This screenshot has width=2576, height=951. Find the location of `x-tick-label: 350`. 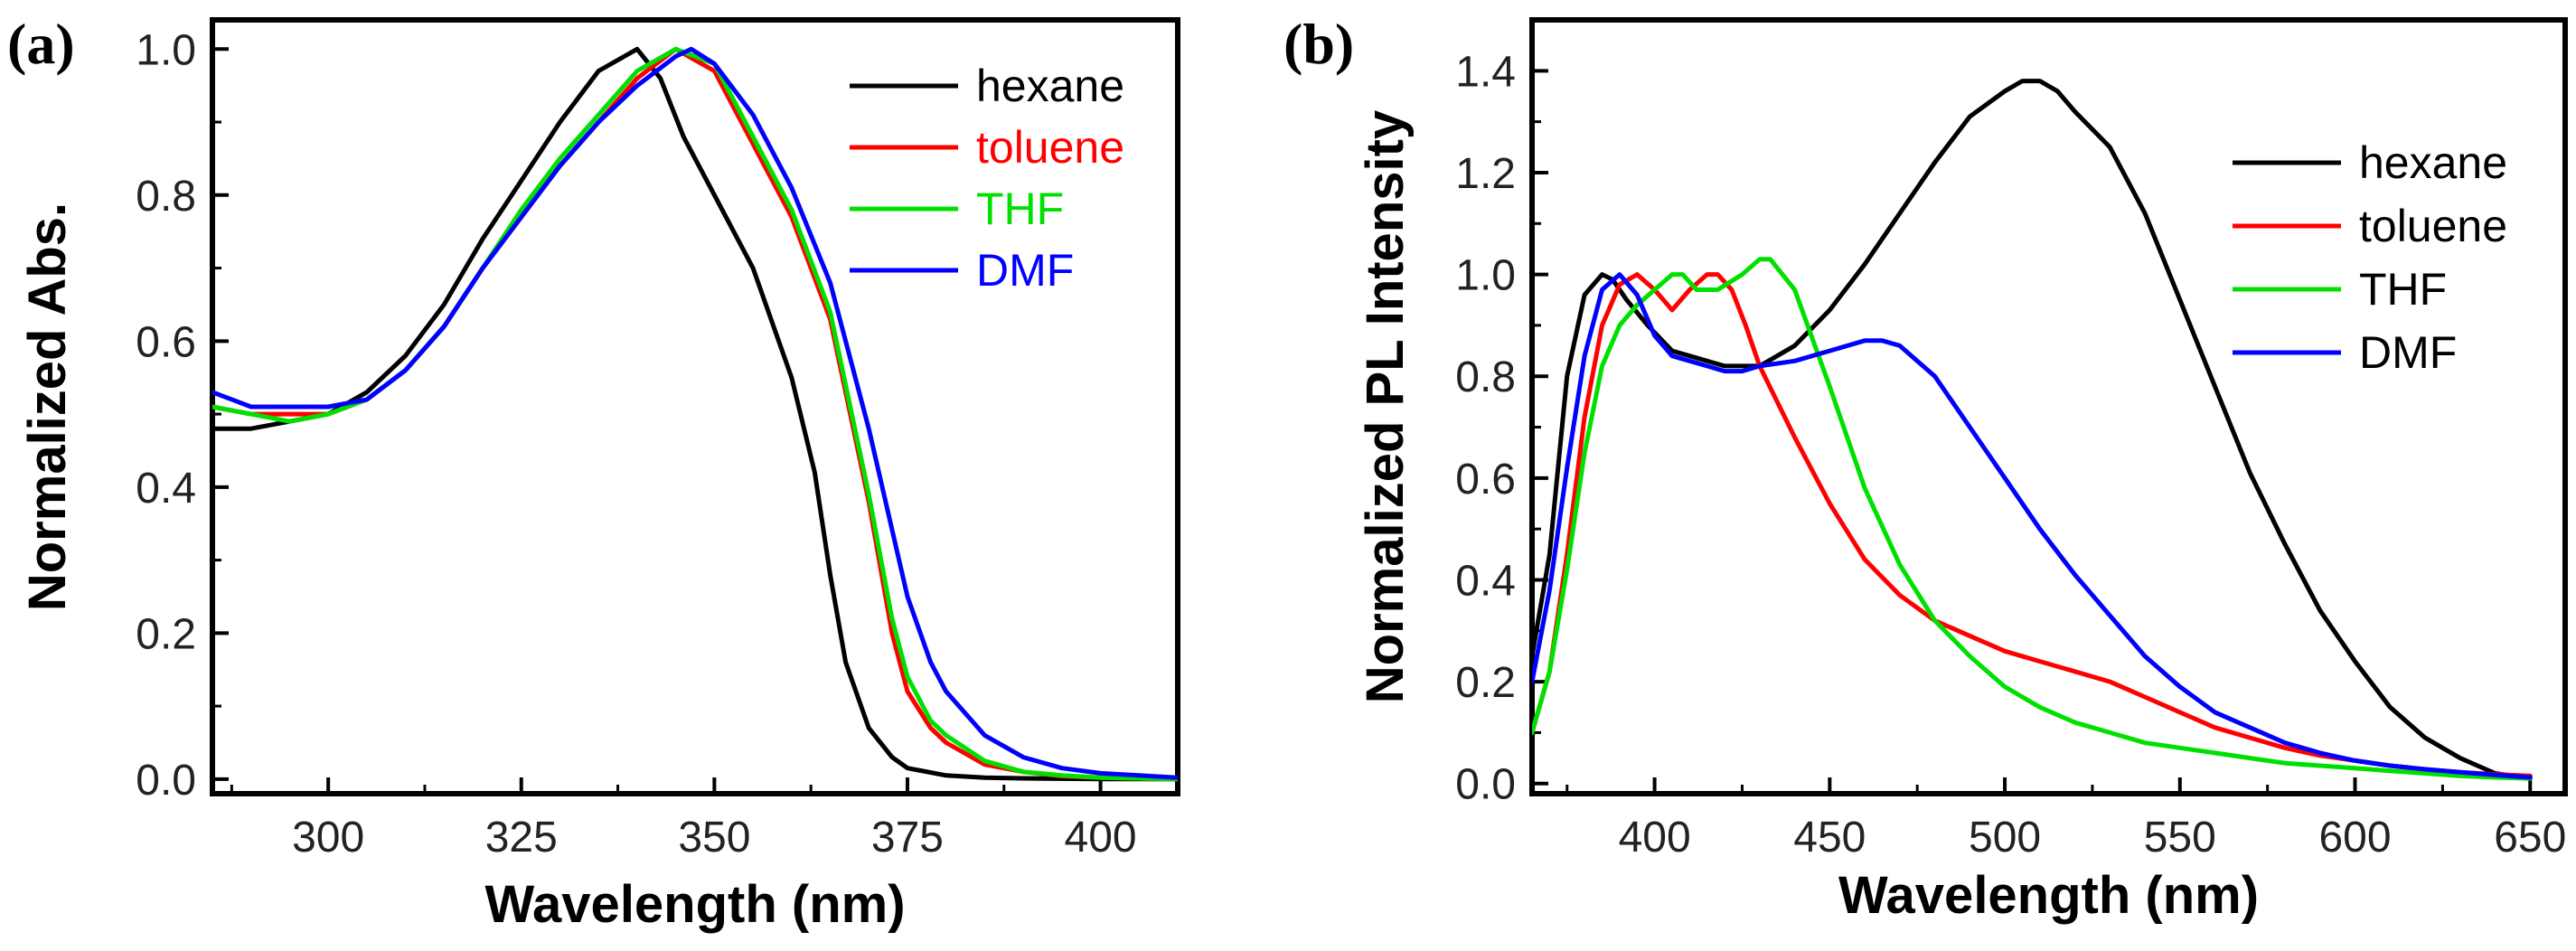

x-tick-label: 350 is located at coordinates (714, 838).